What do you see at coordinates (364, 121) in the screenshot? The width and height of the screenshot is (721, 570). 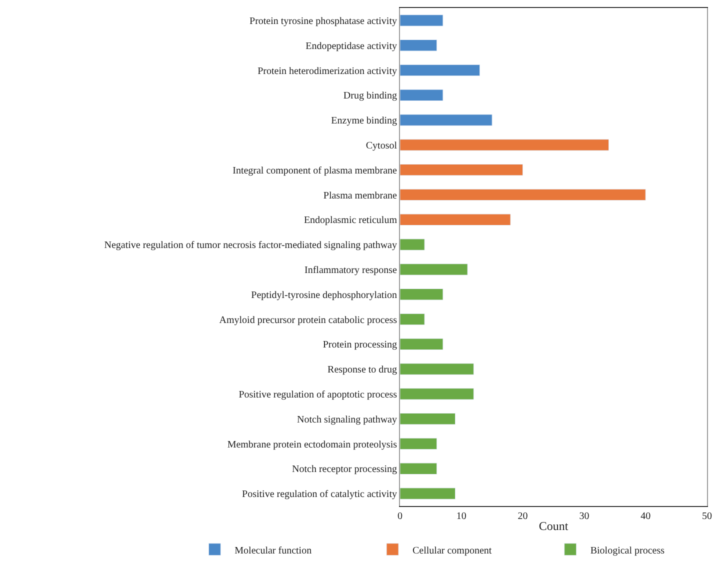 I see `y-tick-label: Enzyme binding` at bounding box center [364, 121].